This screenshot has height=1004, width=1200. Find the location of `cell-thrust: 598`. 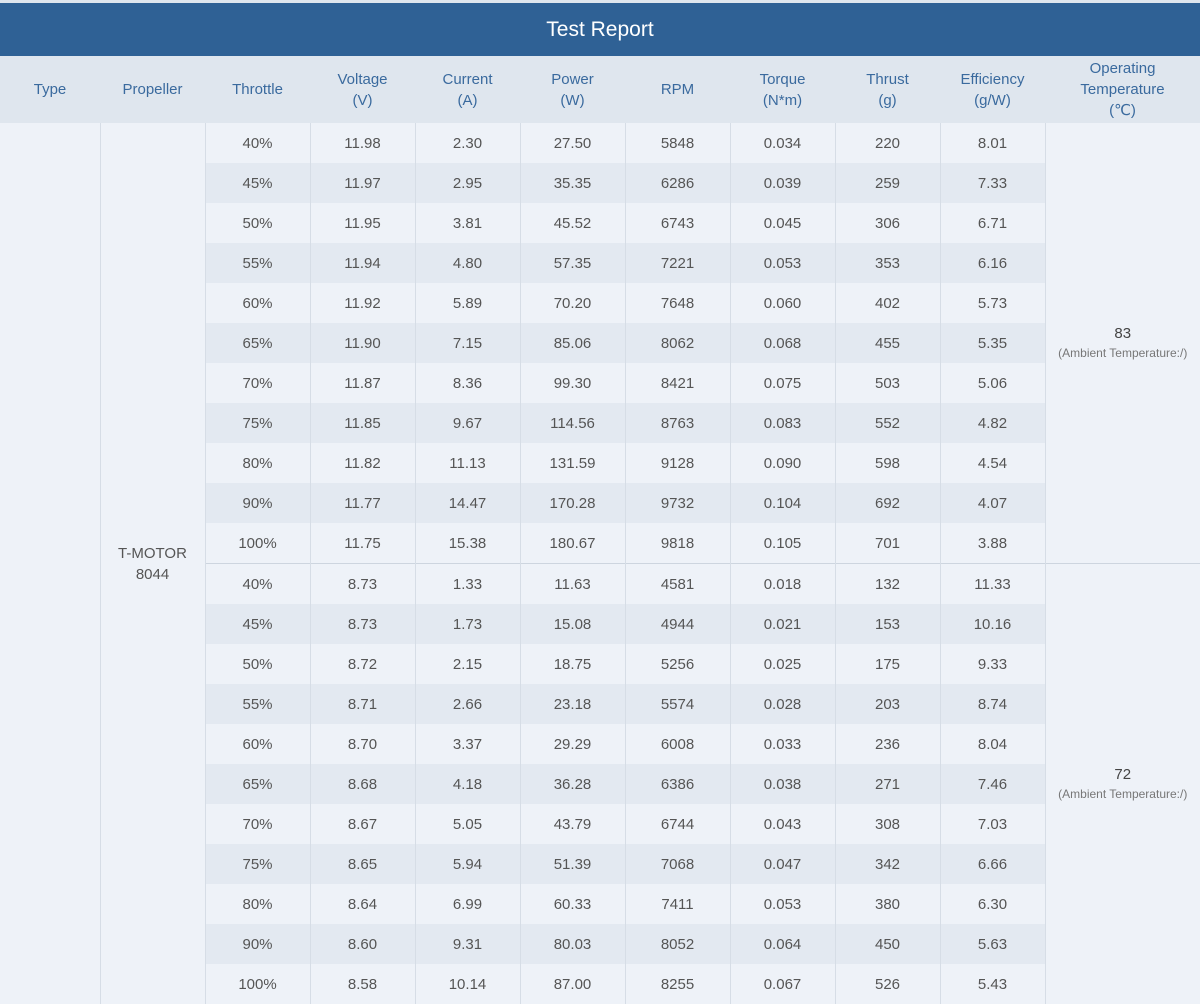

cell-thrust: 598 is located at coordinates (887, 463).